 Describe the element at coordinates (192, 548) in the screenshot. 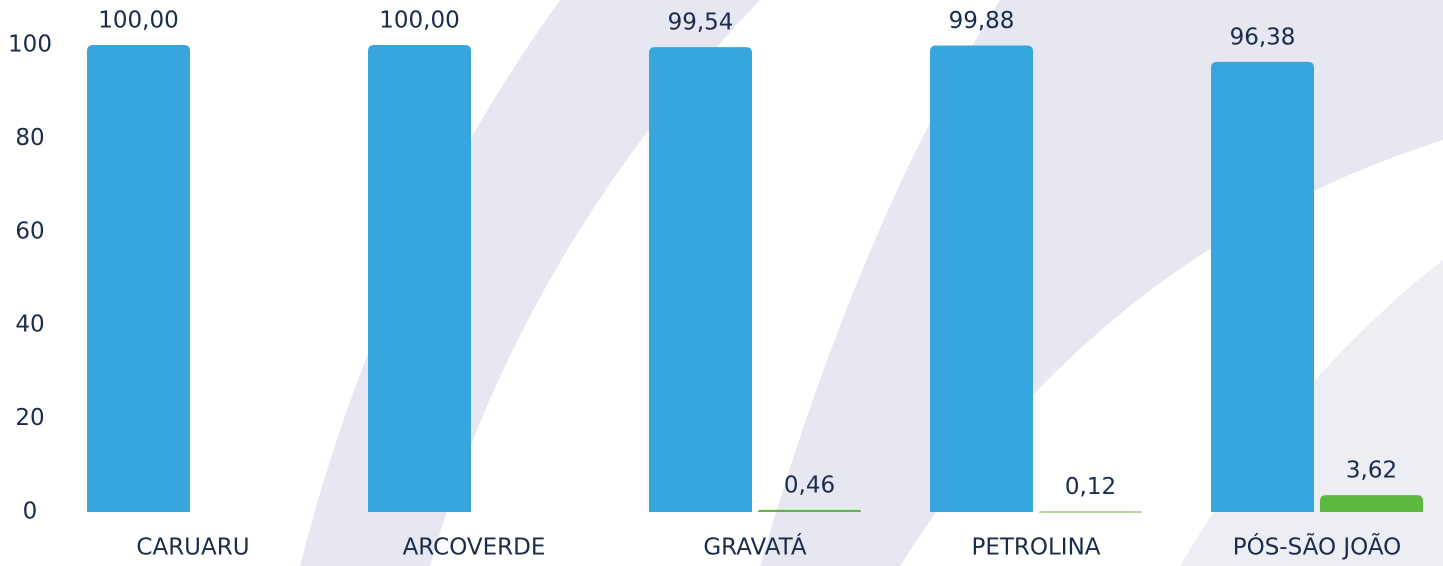

I see `x-tick-label: CARUARU` at that location.